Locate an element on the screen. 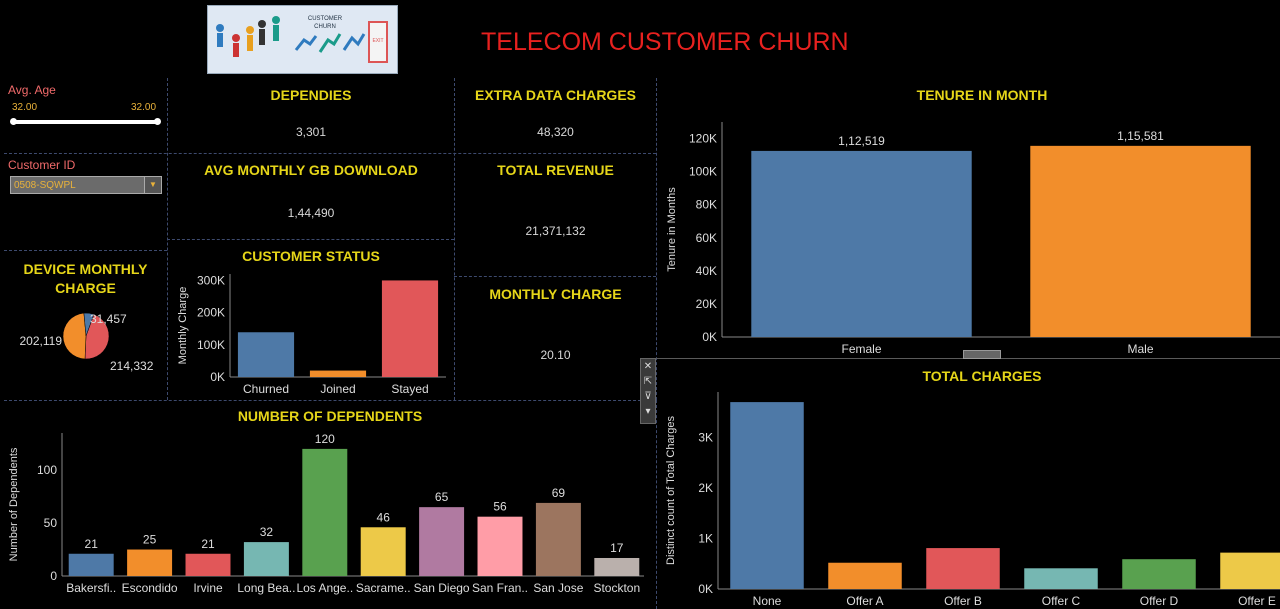  y-tick-label: 40K is located at coordinates (706, 271).